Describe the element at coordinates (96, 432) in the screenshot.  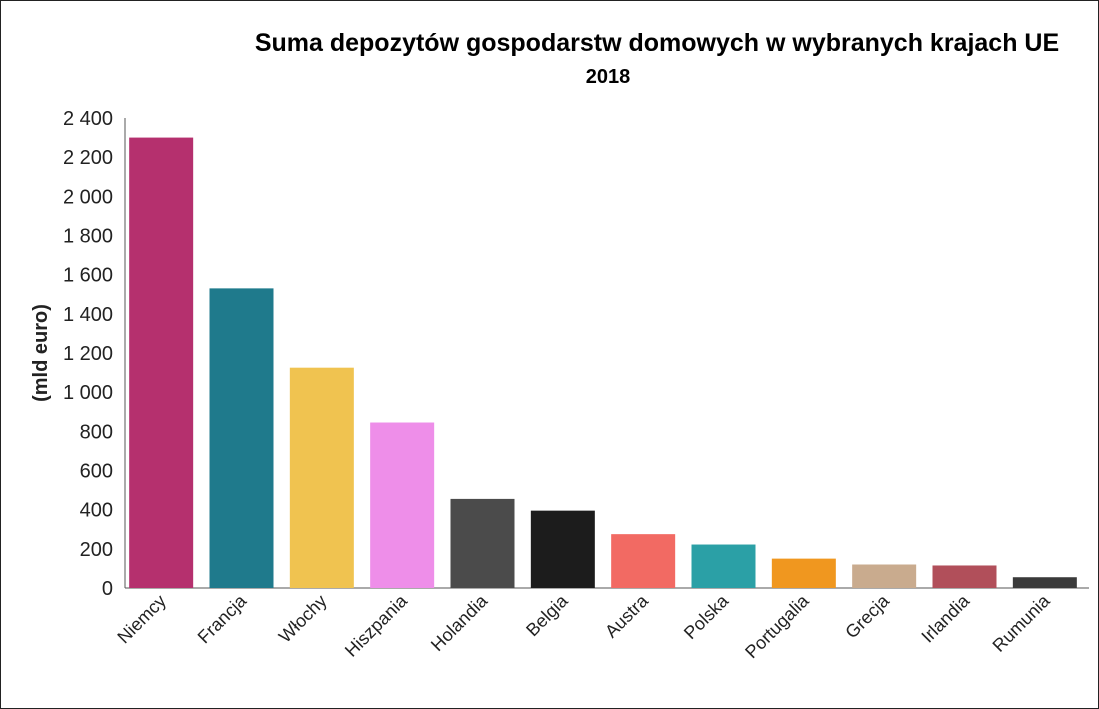
I see `y-tick-label: 800` at that location.